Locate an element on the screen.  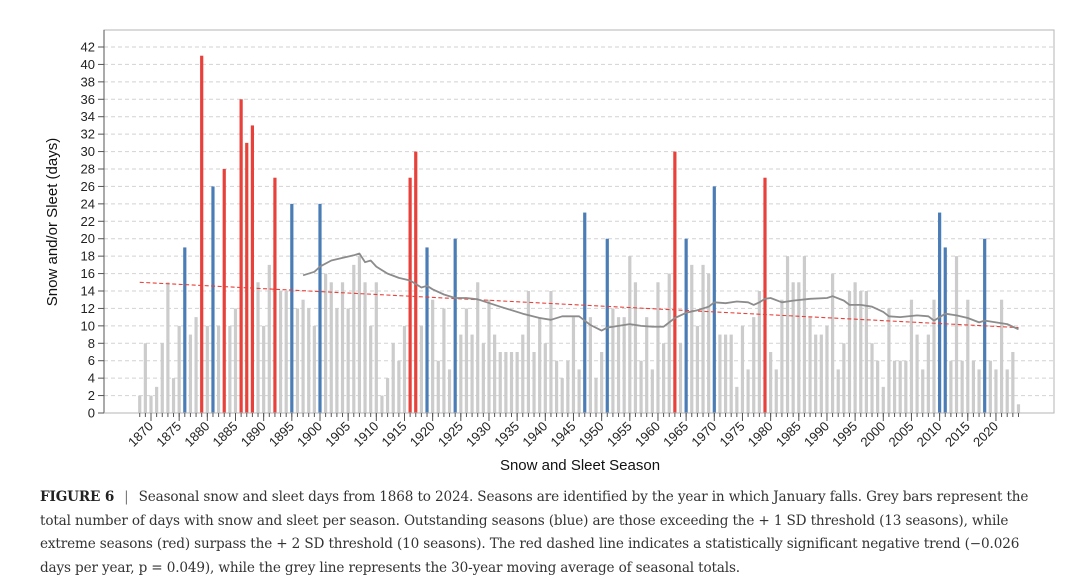
y-axis-title: Snow and/or Sleet (days) is located at coordinates (52, 222).